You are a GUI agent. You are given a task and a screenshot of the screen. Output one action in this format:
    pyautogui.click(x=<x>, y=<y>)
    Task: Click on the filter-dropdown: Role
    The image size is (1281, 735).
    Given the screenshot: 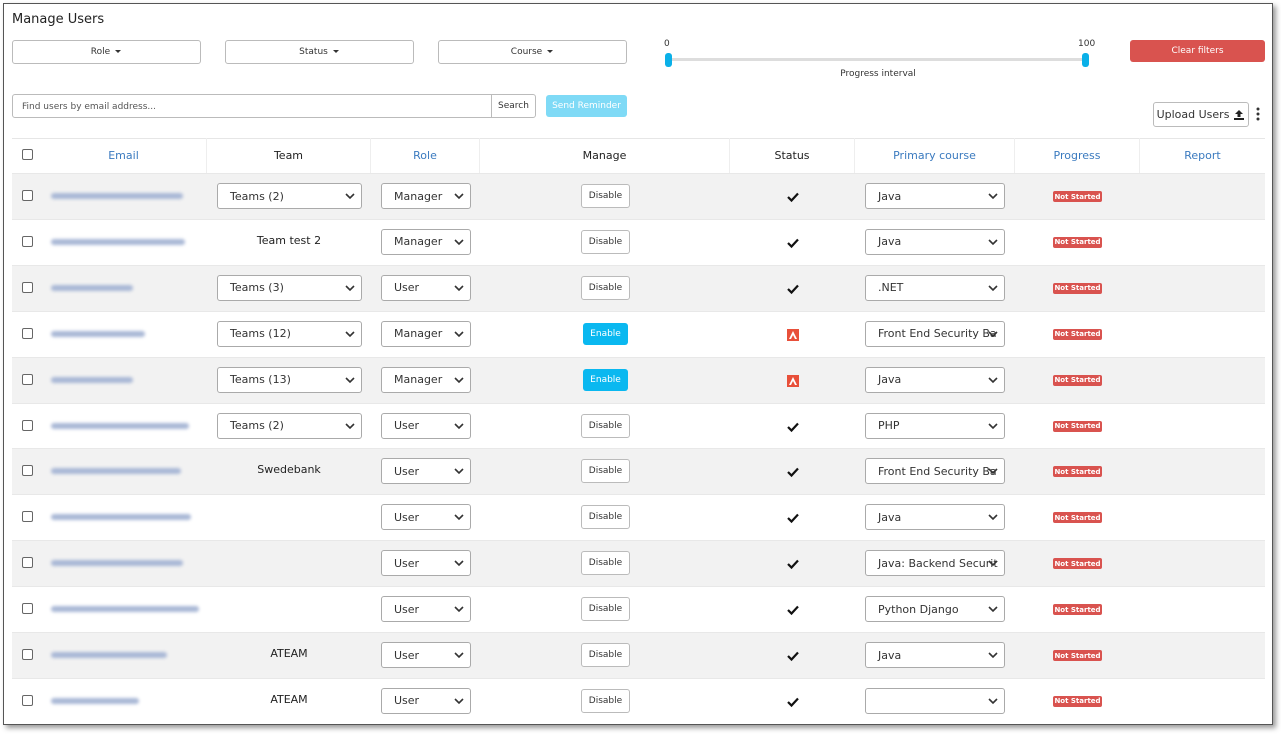 What is the action you would take?
    pyautogui.click(x=106, y=52)
    